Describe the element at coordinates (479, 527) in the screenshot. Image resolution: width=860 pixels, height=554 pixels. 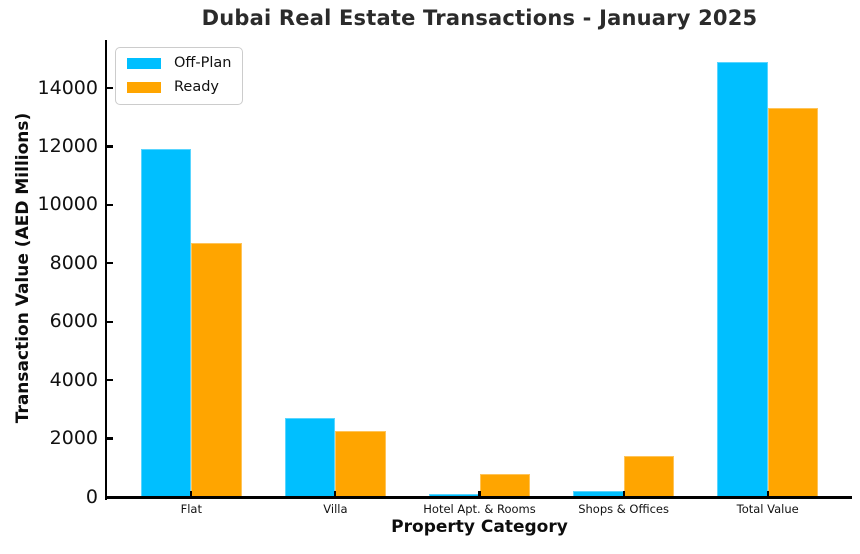
I see `x-axis-label: Property Category` at that location.